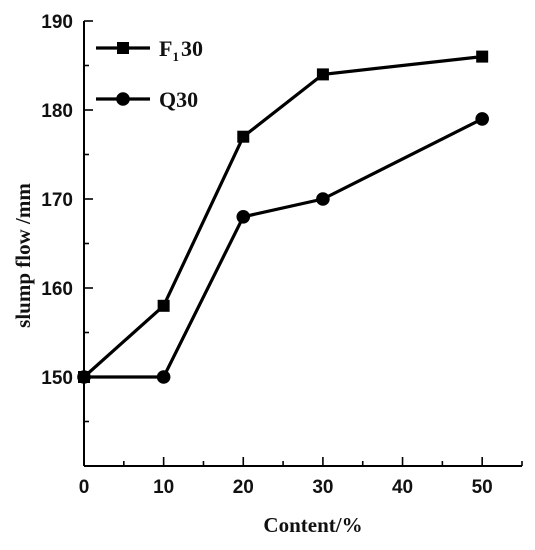  Describe the element at coordinates (57, 200) in the screenshot. I see `y-tick-label: 170` at that location.